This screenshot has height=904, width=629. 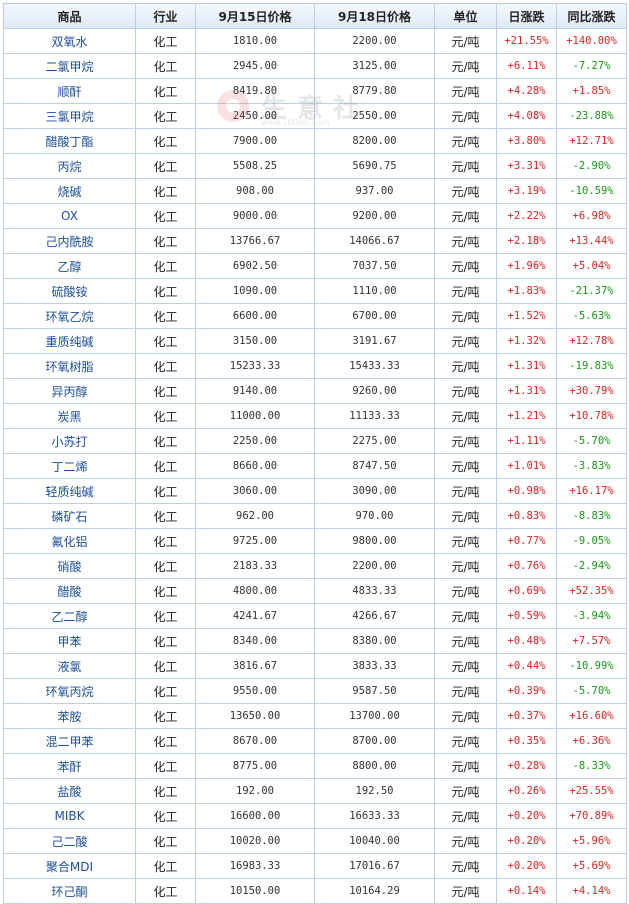 What do you see at coordinates (374, 691) in the screenshot?
I see `price-sep18-cell: 9587.50` at bounding box center [374, 691].